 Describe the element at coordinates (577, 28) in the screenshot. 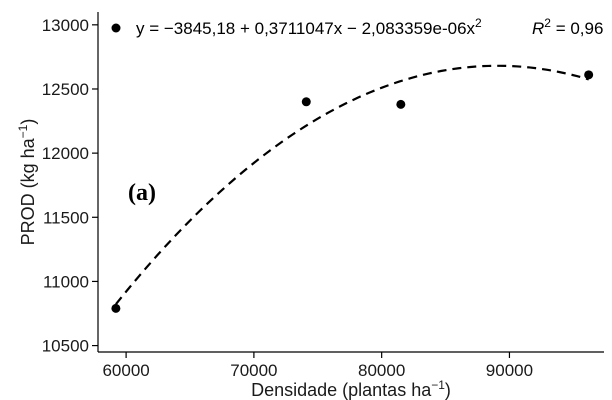

I see `r-squared-value: = 0,96` at that location.